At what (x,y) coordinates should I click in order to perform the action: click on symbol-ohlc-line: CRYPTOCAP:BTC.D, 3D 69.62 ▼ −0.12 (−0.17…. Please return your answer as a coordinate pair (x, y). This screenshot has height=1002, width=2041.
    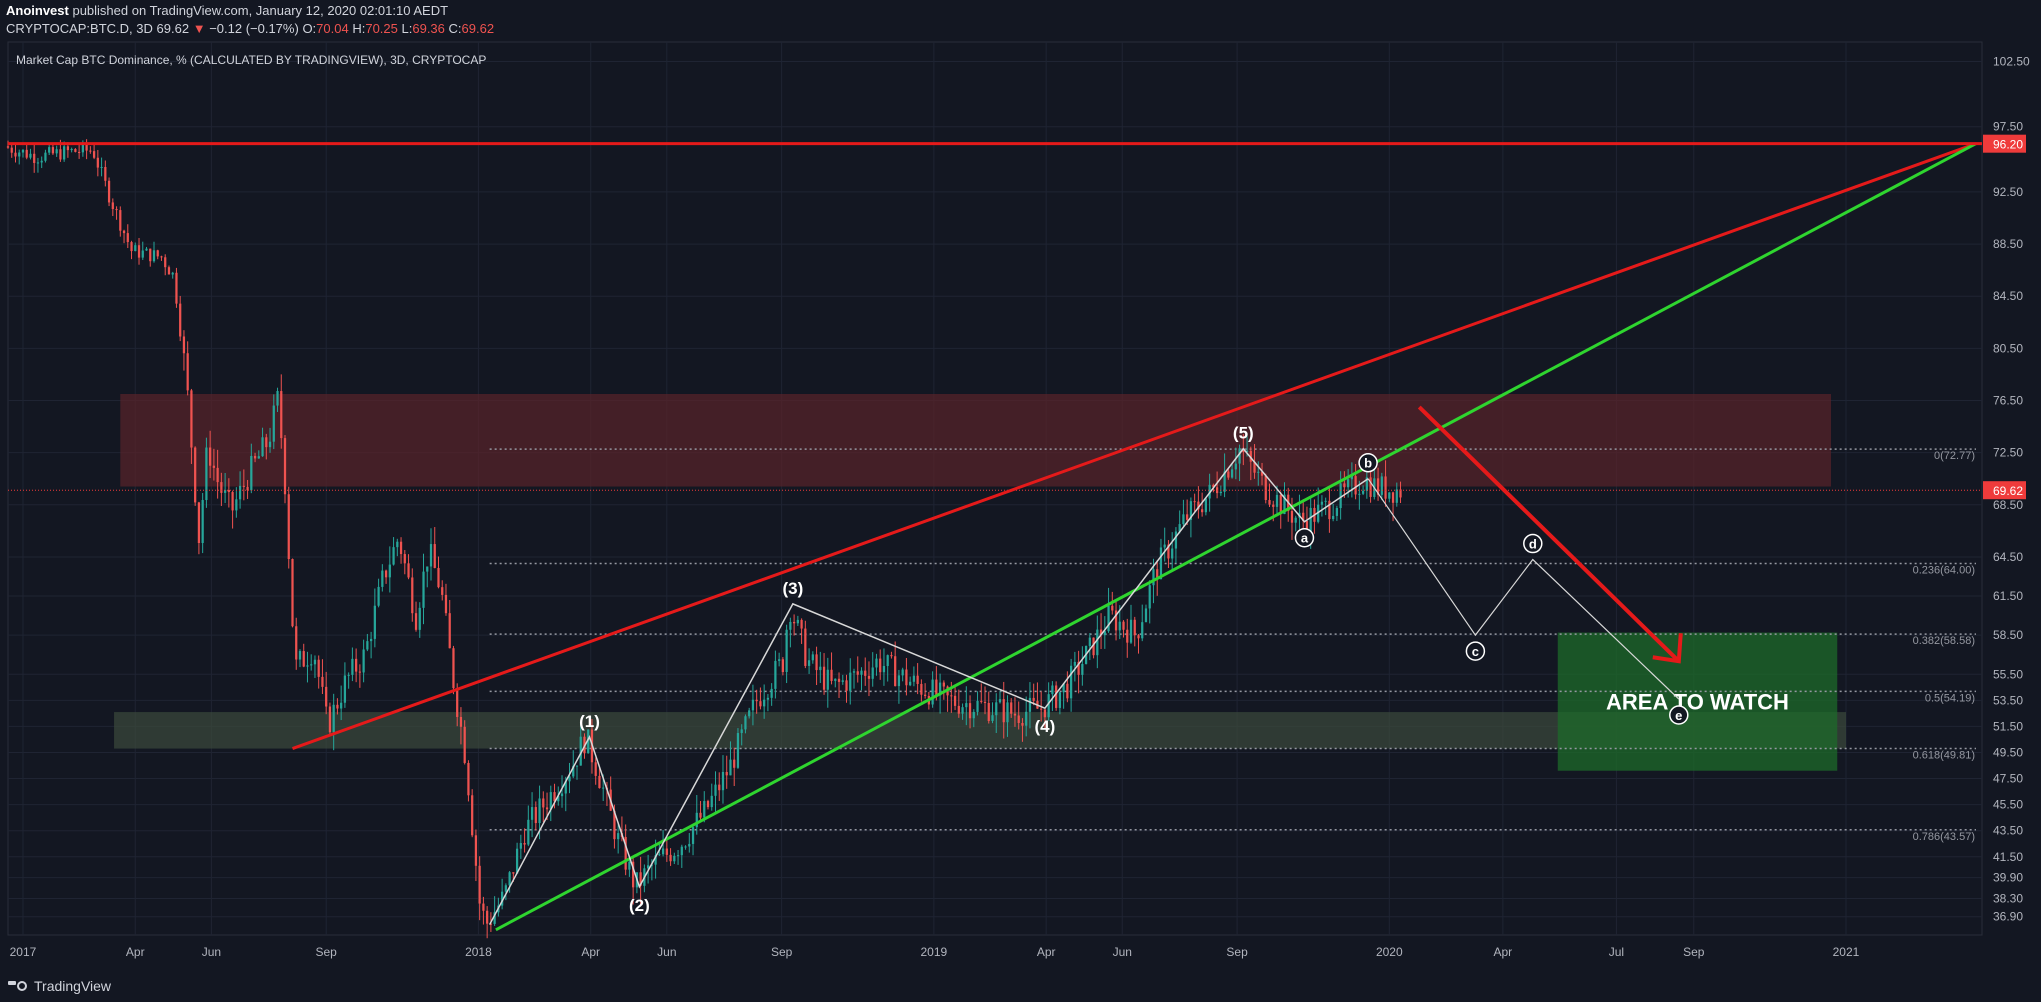
    Looking at the image, I should click on (250, 28).